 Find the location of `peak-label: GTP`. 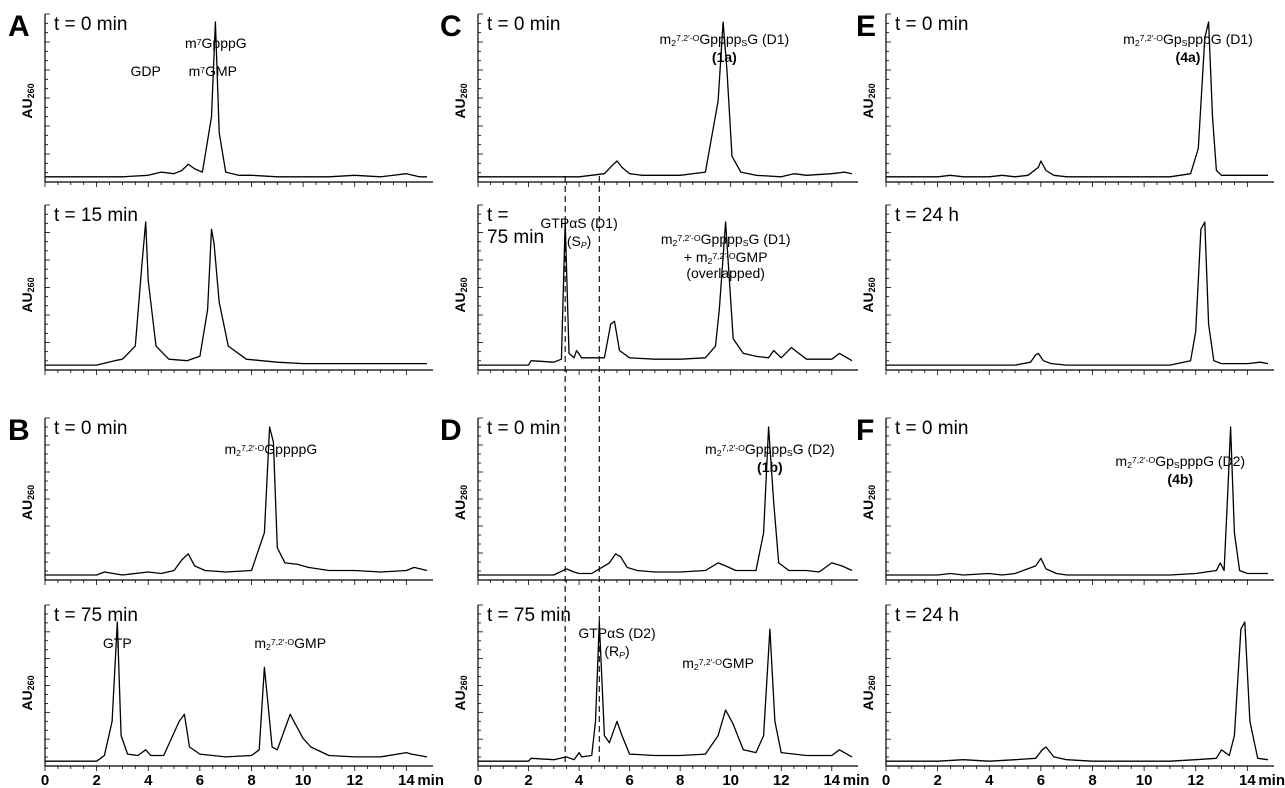

peak-label: GTP is located at coordinates (117, 643).